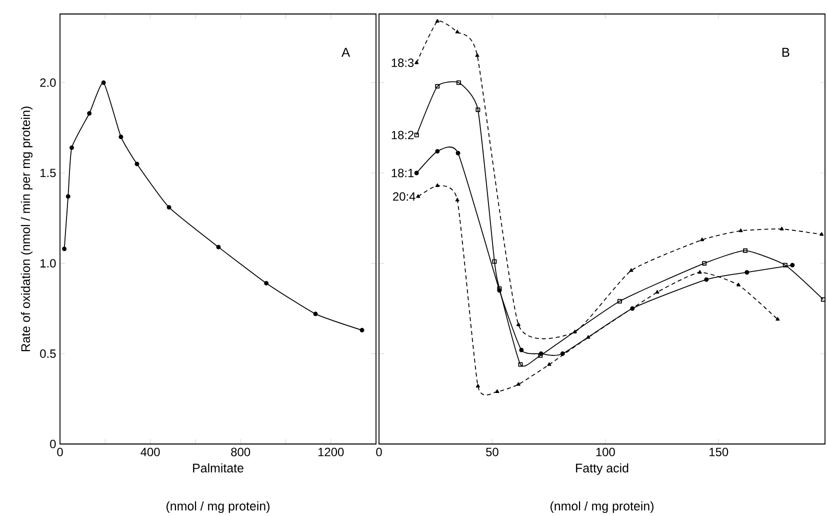 Image resolution: width=827 pixels, height=516 pixels. I want to click on y-tick-label: 0, so click(53, 444).